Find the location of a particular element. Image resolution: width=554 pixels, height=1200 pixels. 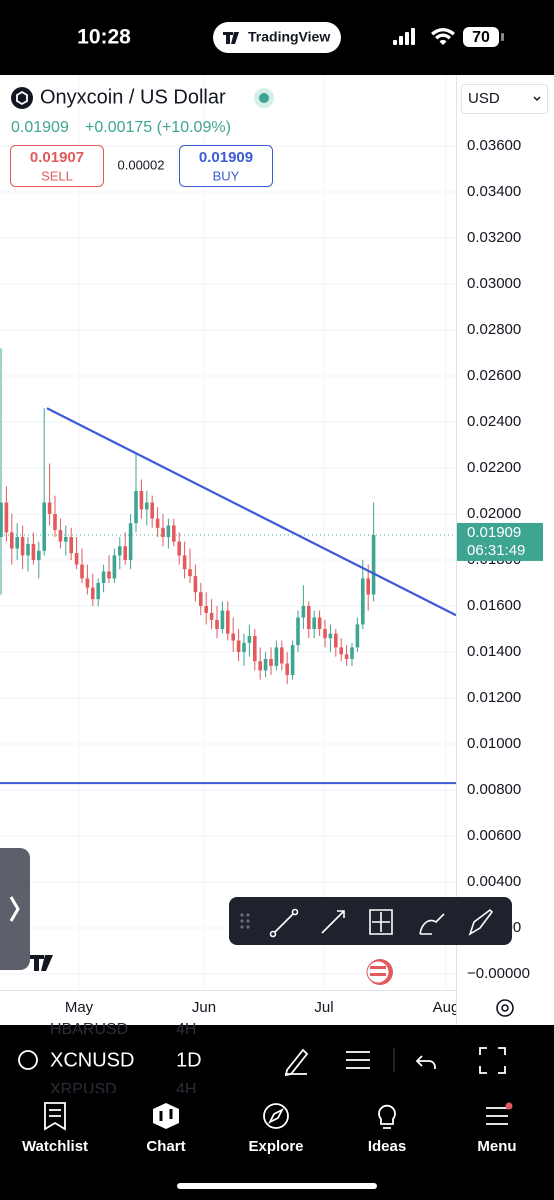

undo-button is located at coordinates (425, 1062).